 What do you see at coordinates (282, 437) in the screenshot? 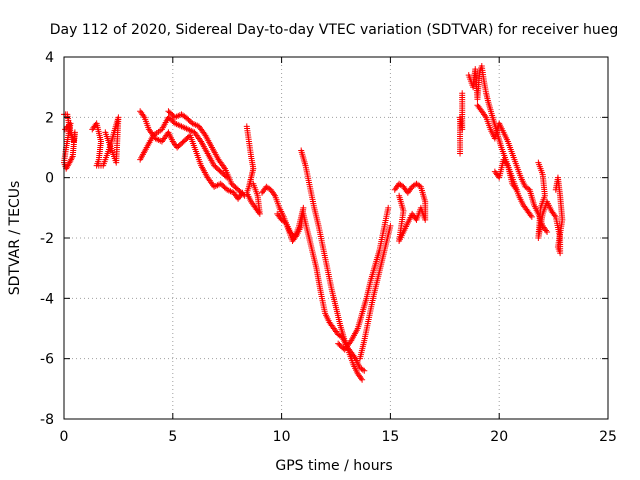
I see `x-tick-label: 10` at bounding box center [282, 437].